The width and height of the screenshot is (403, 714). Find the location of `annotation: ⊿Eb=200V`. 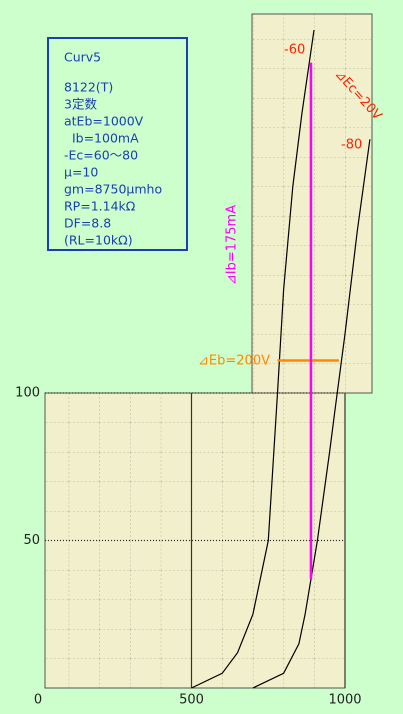

annotation: ⊿Eb=200V is located at coordinates (234, 361).